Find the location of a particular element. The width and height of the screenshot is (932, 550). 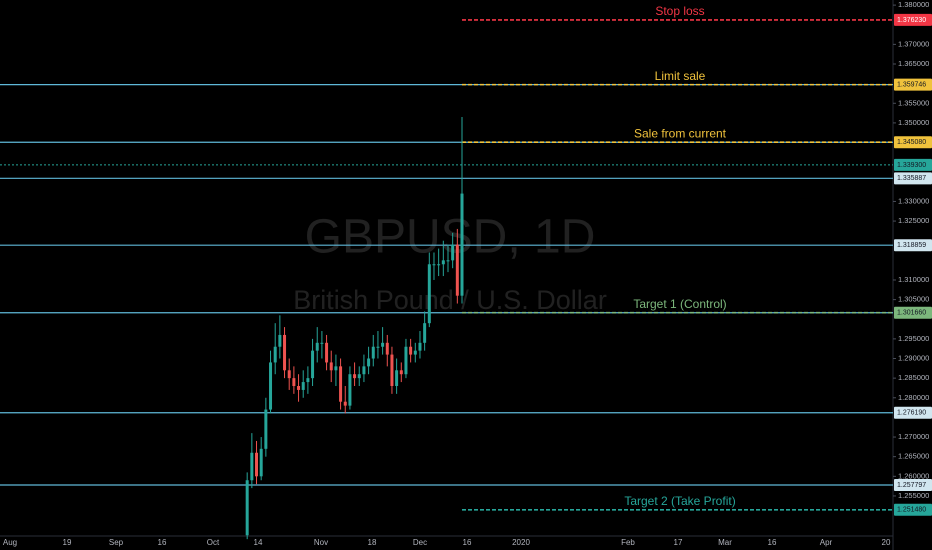

price-box-label: 1.376230 is located at coordinates (911, 20).